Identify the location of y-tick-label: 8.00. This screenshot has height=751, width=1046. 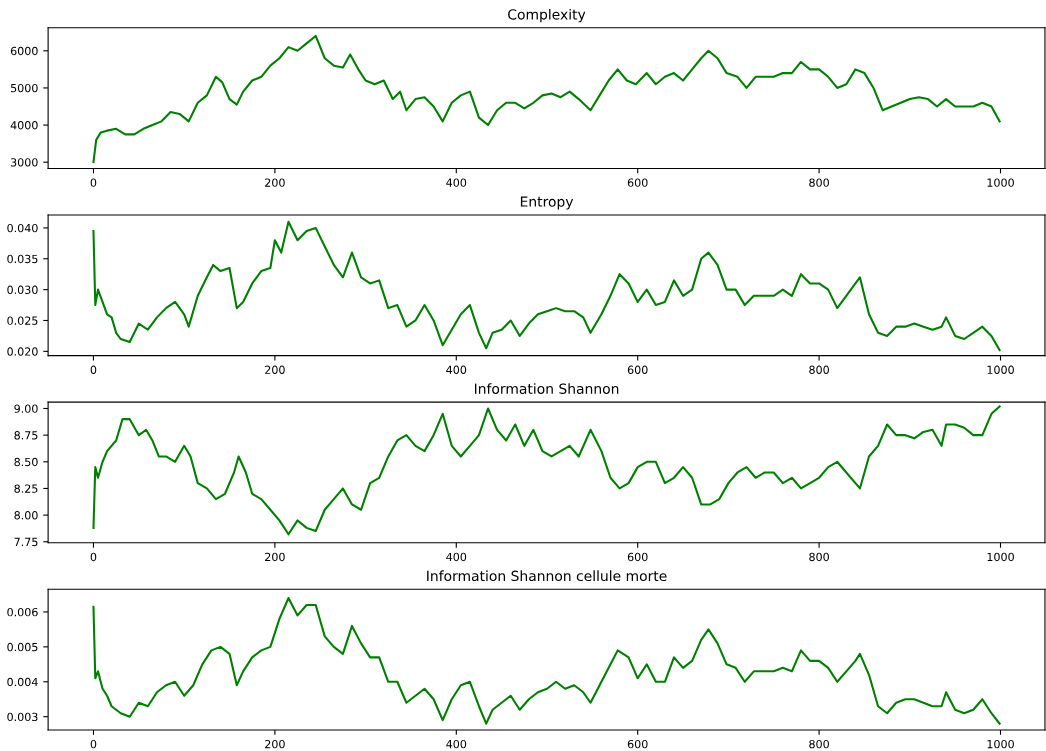
(26, 515).